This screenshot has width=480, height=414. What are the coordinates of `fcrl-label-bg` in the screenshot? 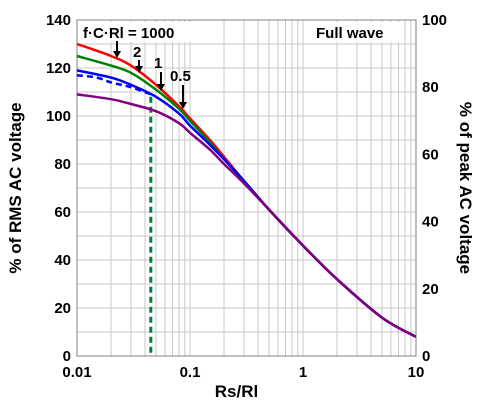 It's located at (137, 32).